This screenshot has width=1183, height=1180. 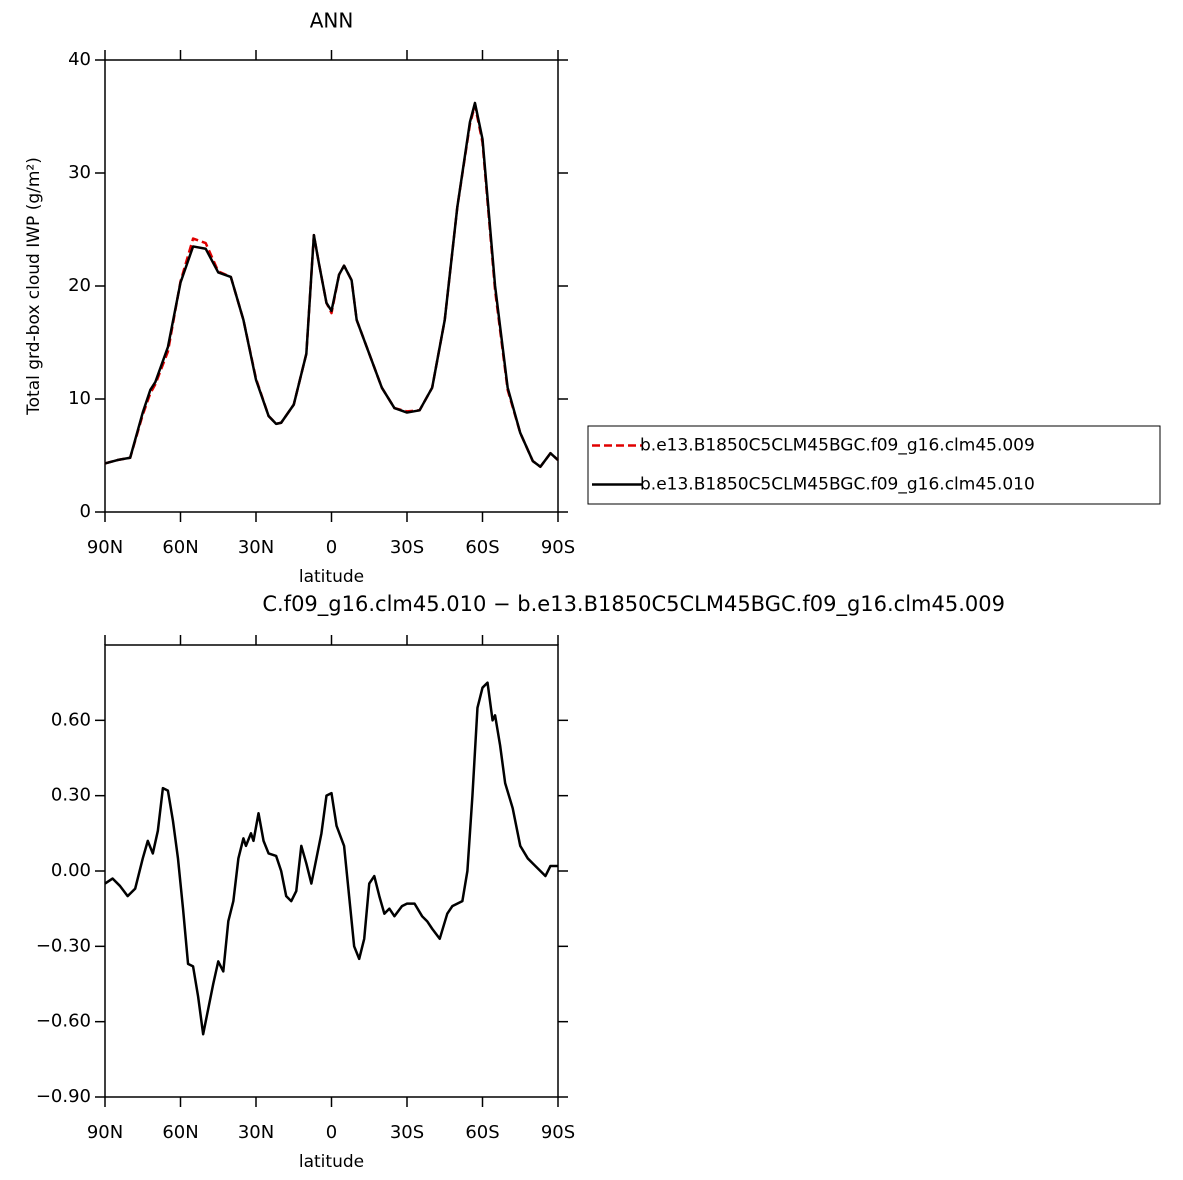 I want to click on legend-box, so click(x=874, y=465).